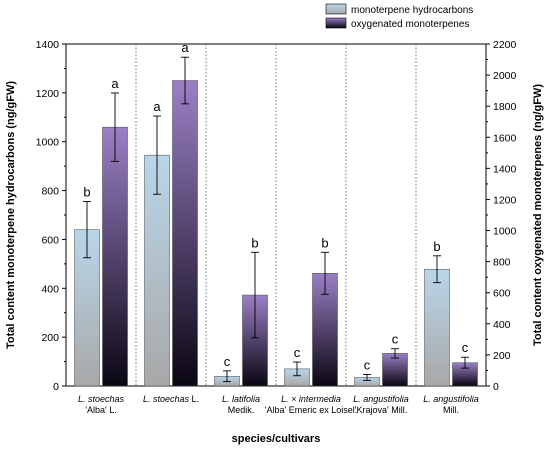  I want to click on legend-swatch-monoterpene-hydrocarbons, so click(336, 9).